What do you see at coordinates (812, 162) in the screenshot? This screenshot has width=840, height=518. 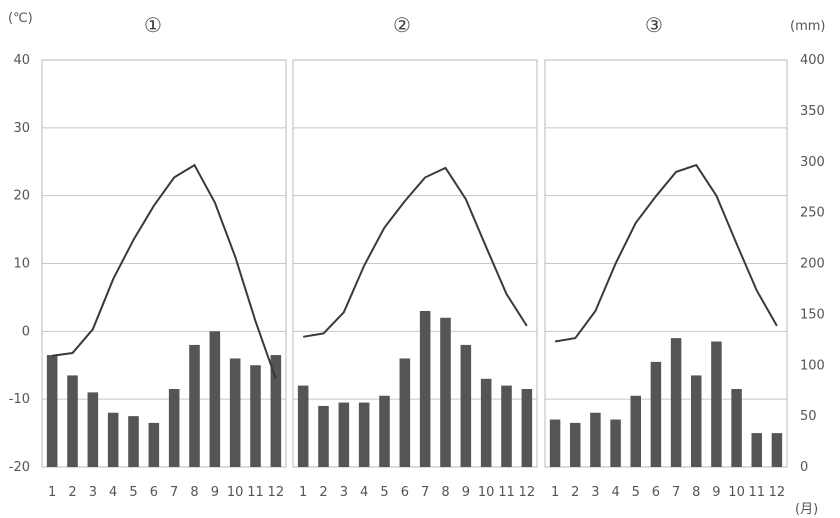 I see `right-tick-label: 300` at bounding box center [812, 162].